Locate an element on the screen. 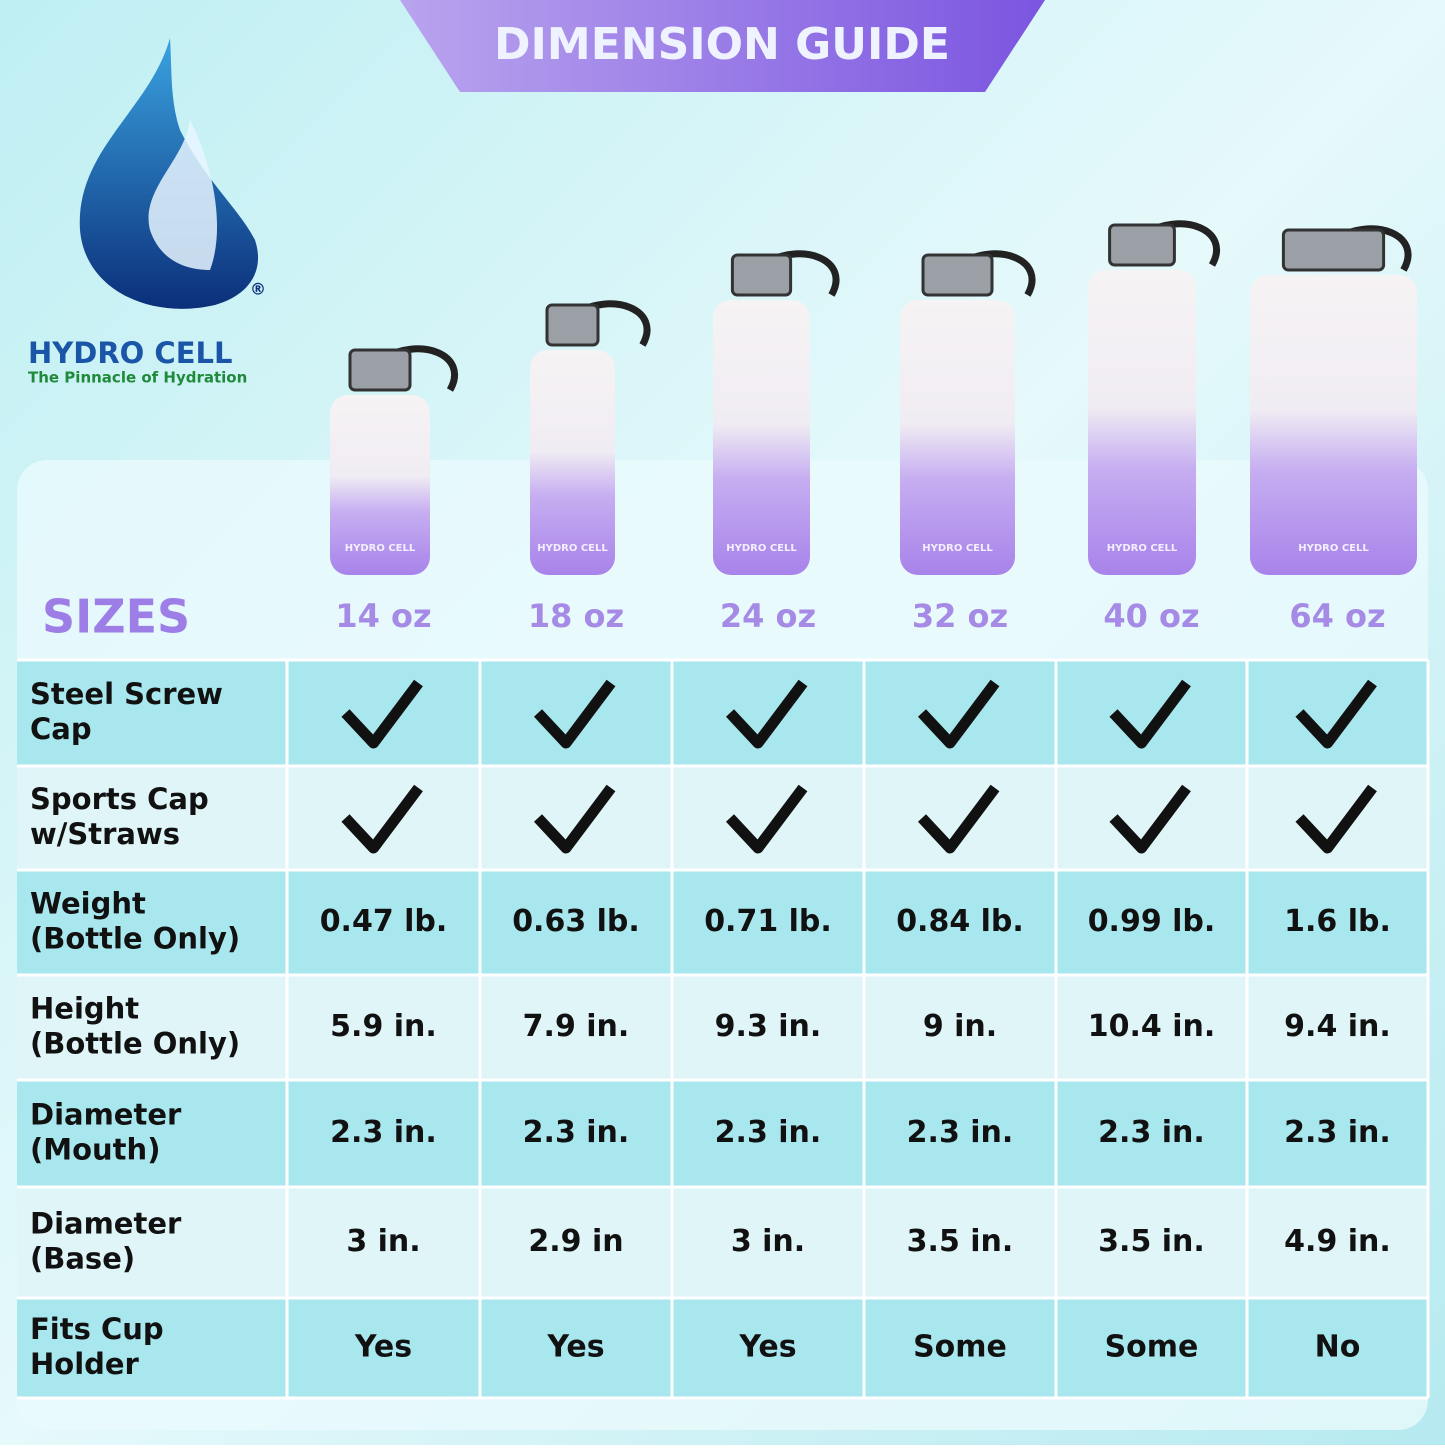 Image resolution: width=1445 pixels, height=1449 pixels. cell-value: 9.4 in. is located at coordinates (1337, 1026).